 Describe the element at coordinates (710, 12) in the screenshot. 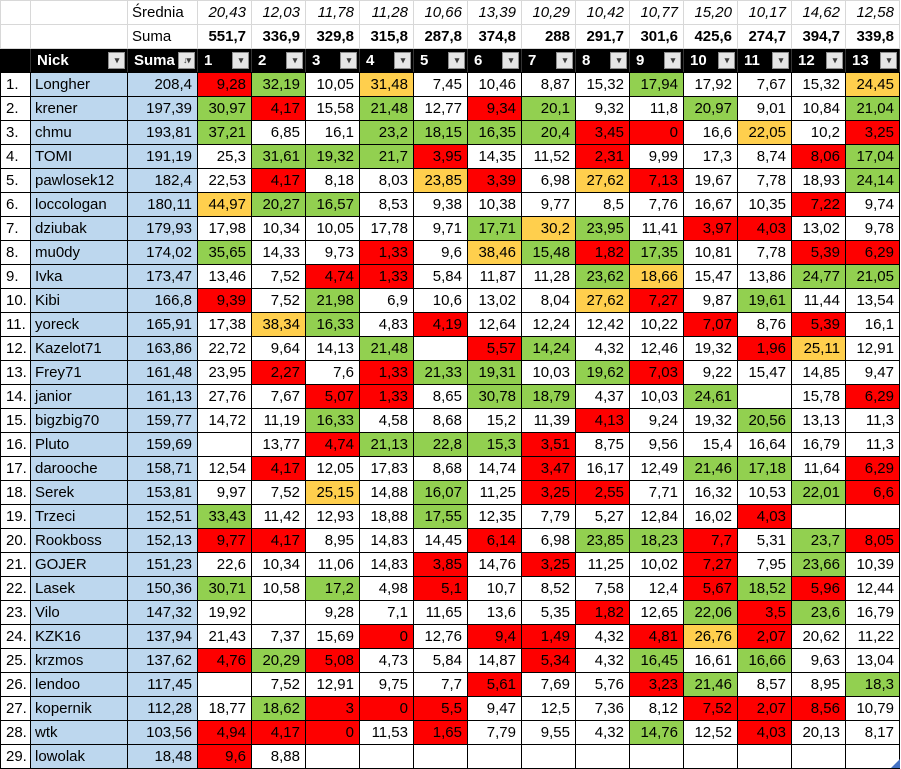

I see `average-value-round-10: 15,20` at that location.